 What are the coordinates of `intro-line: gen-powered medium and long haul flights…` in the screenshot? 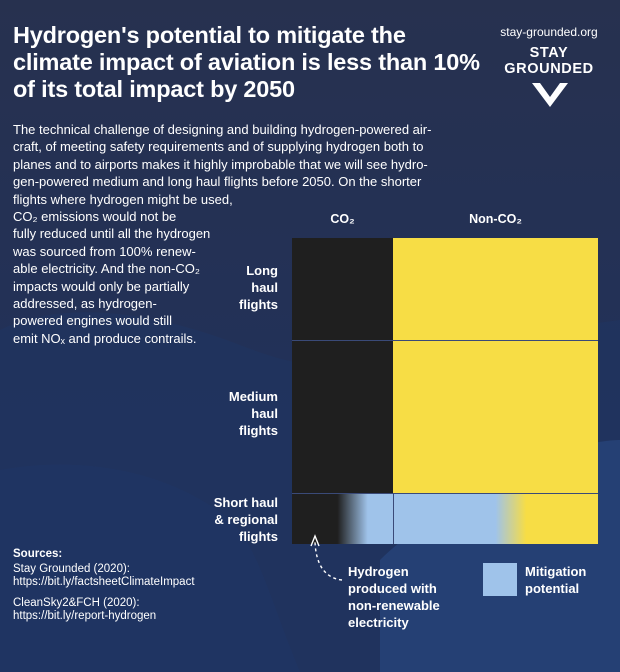 It's located at (217, 182).